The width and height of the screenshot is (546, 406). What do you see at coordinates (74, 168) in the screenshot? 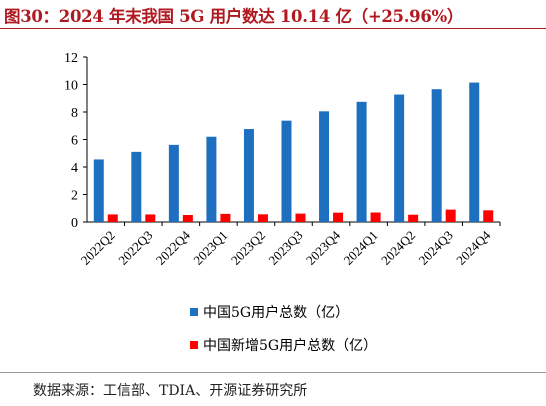
I see `y-tick-label: 4` at bounding box center [74, 168].